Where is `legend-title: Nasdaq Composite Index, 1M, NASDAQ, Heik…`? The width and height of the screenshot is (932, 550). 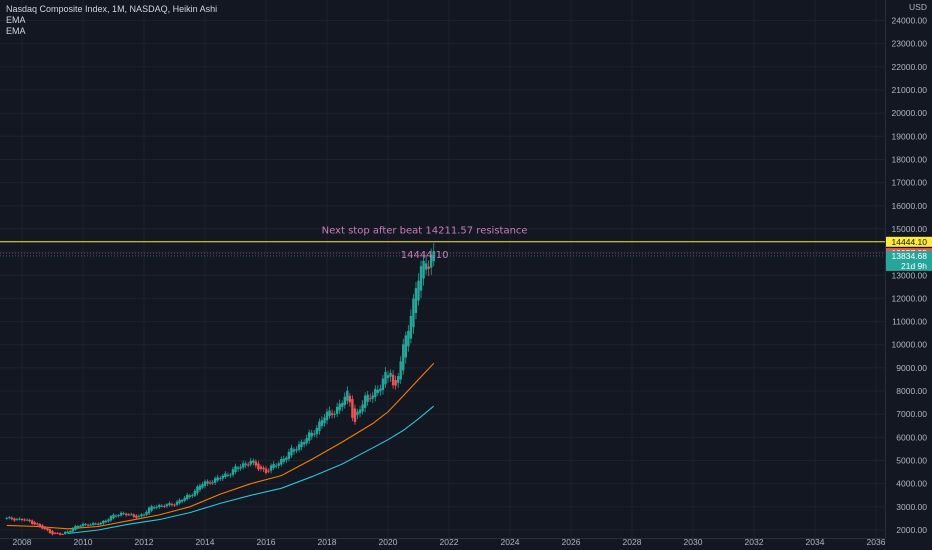 legend-title: Nasdaq Composite Index, 1M, NASDAQ, Heik… is located at coordinates (112, 9).